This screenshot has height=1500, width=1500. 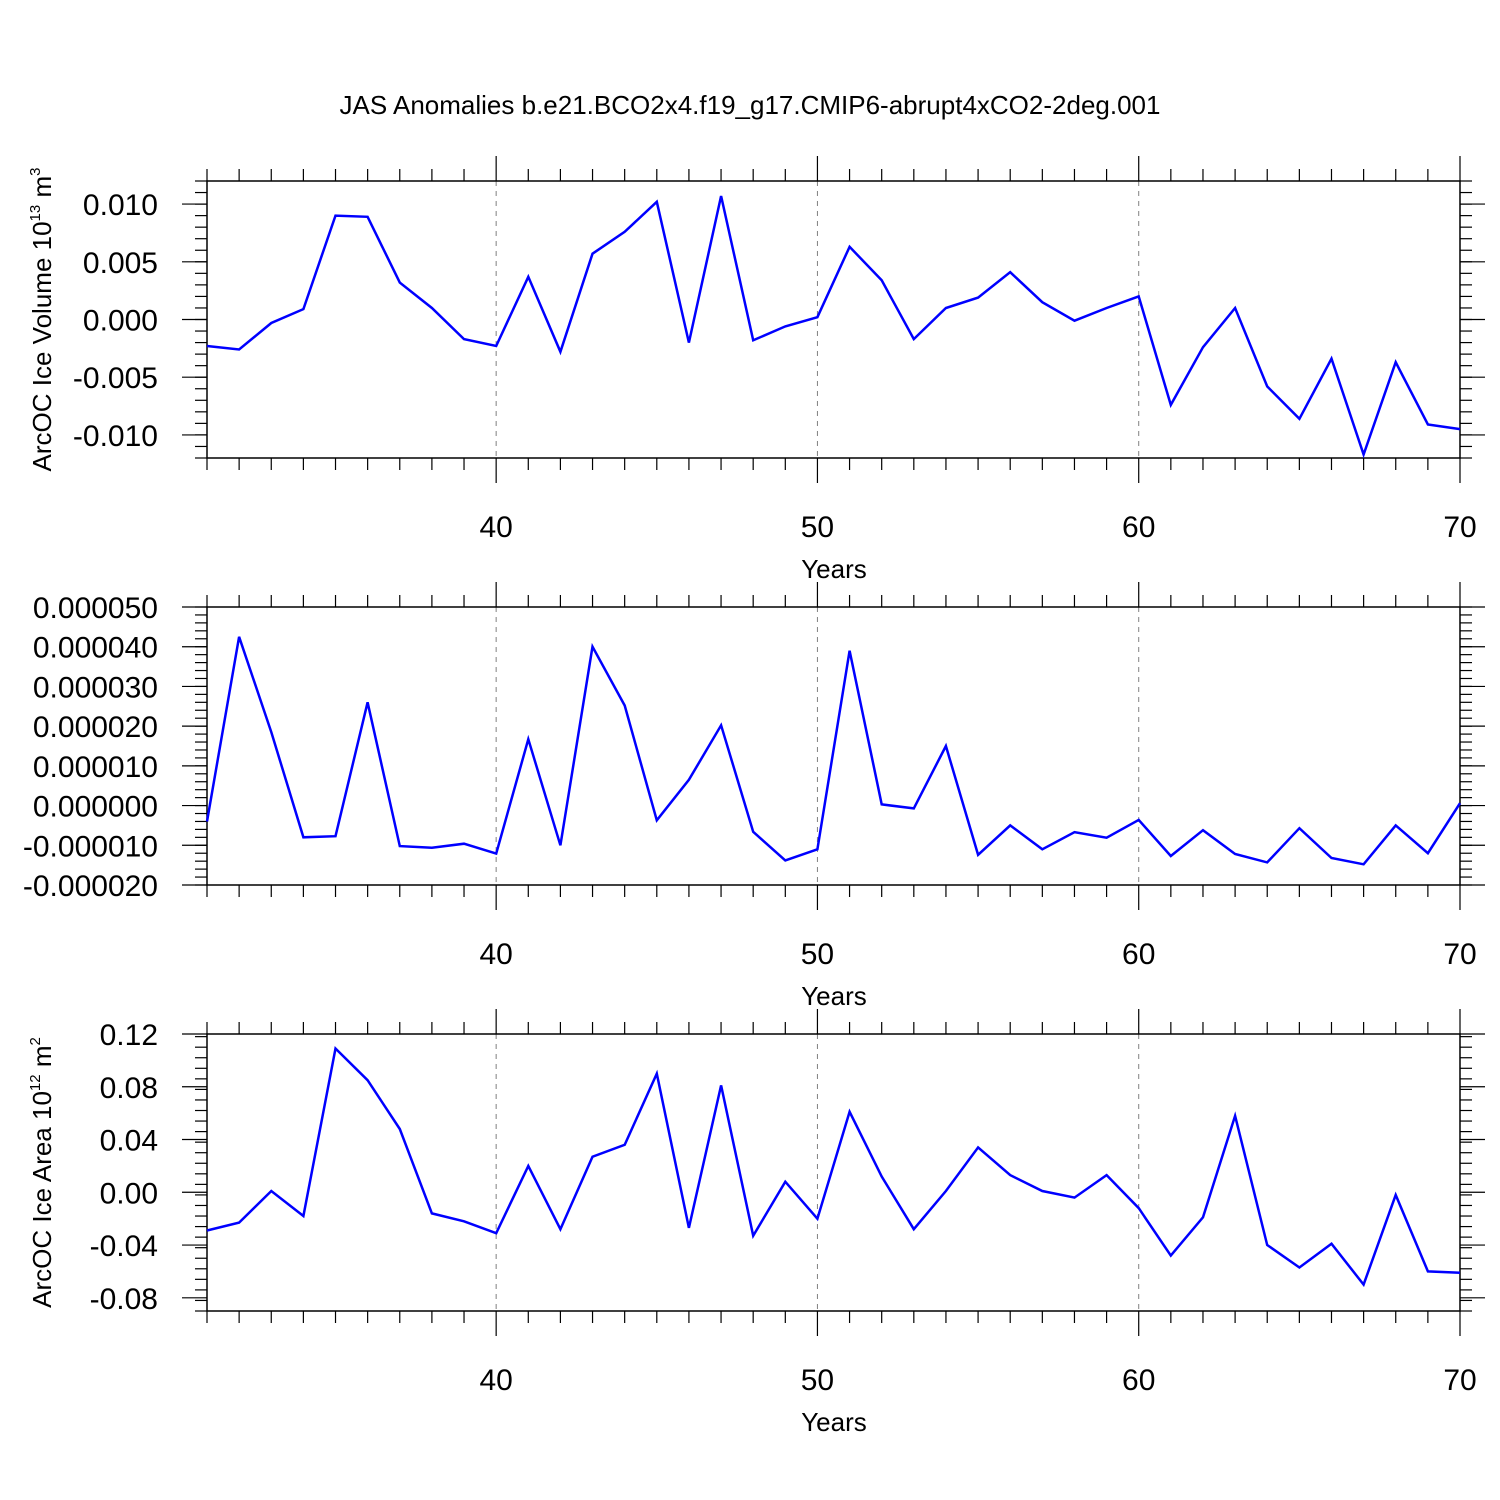 I want to click on y-tick-label: 0.000010, so click(x=95, y=767).